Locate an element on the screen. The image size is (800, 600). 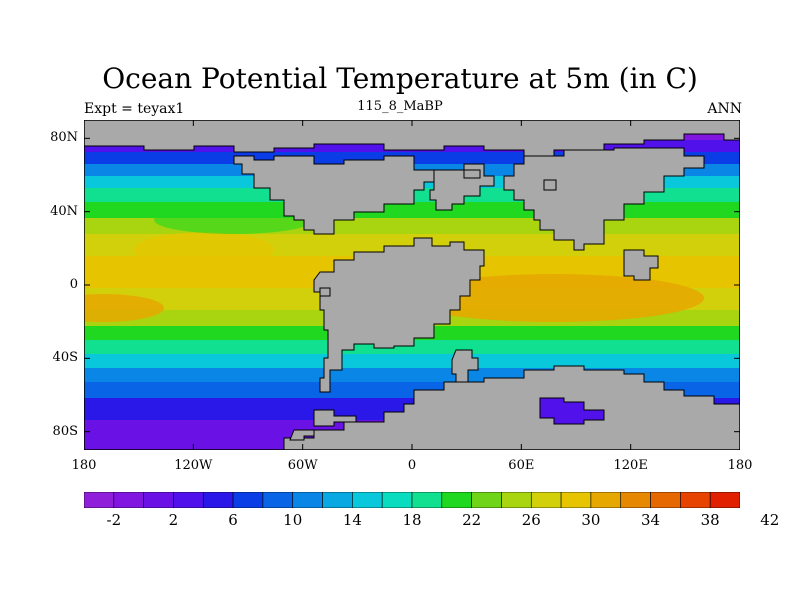
color-legend is located at coordinates (412, 500).